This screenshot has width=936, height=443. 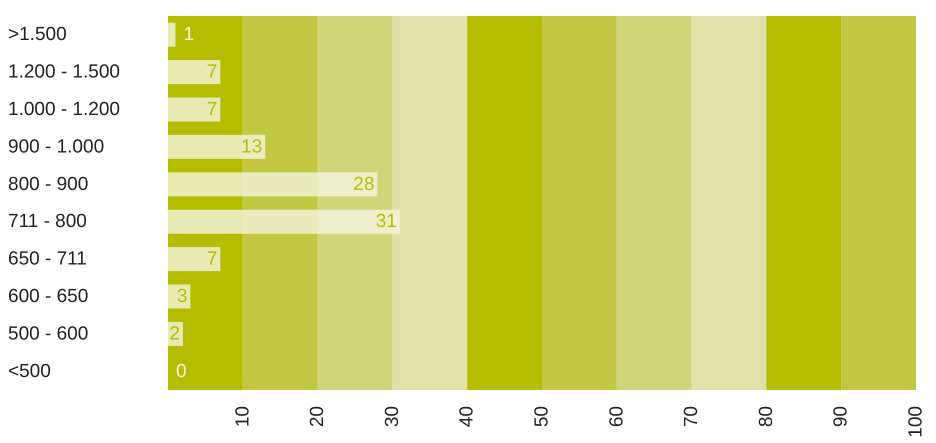 I want to click on x-tick-label: 70, so click(x=691, y=417).